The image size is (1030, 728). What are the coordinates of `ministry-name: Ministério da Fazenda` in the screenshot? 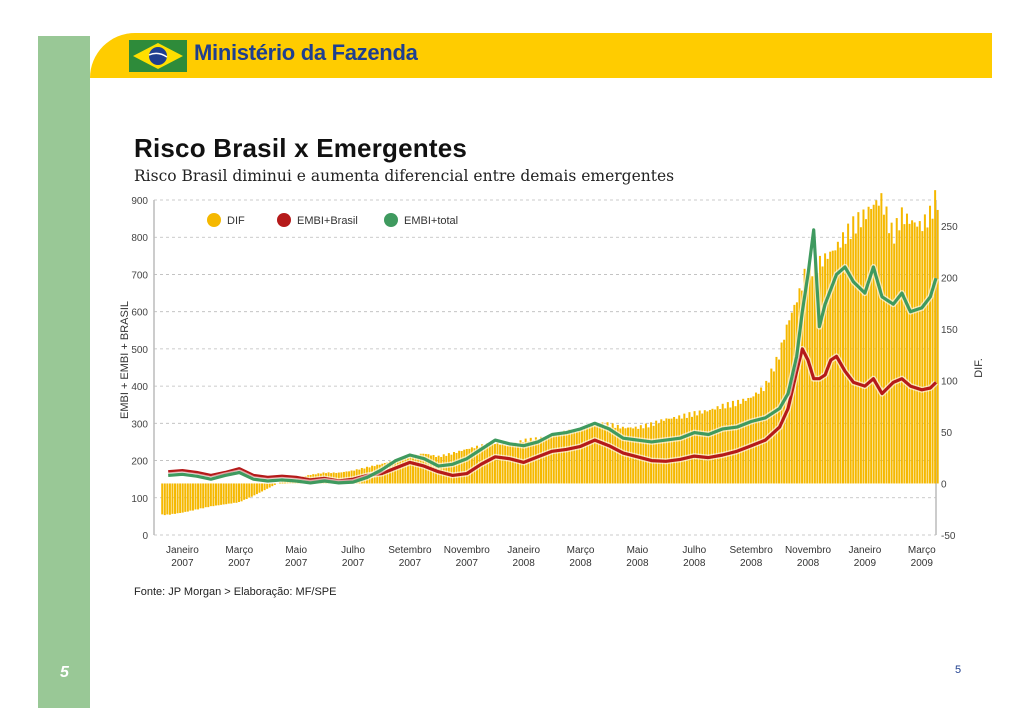 It's located at (306, 52).